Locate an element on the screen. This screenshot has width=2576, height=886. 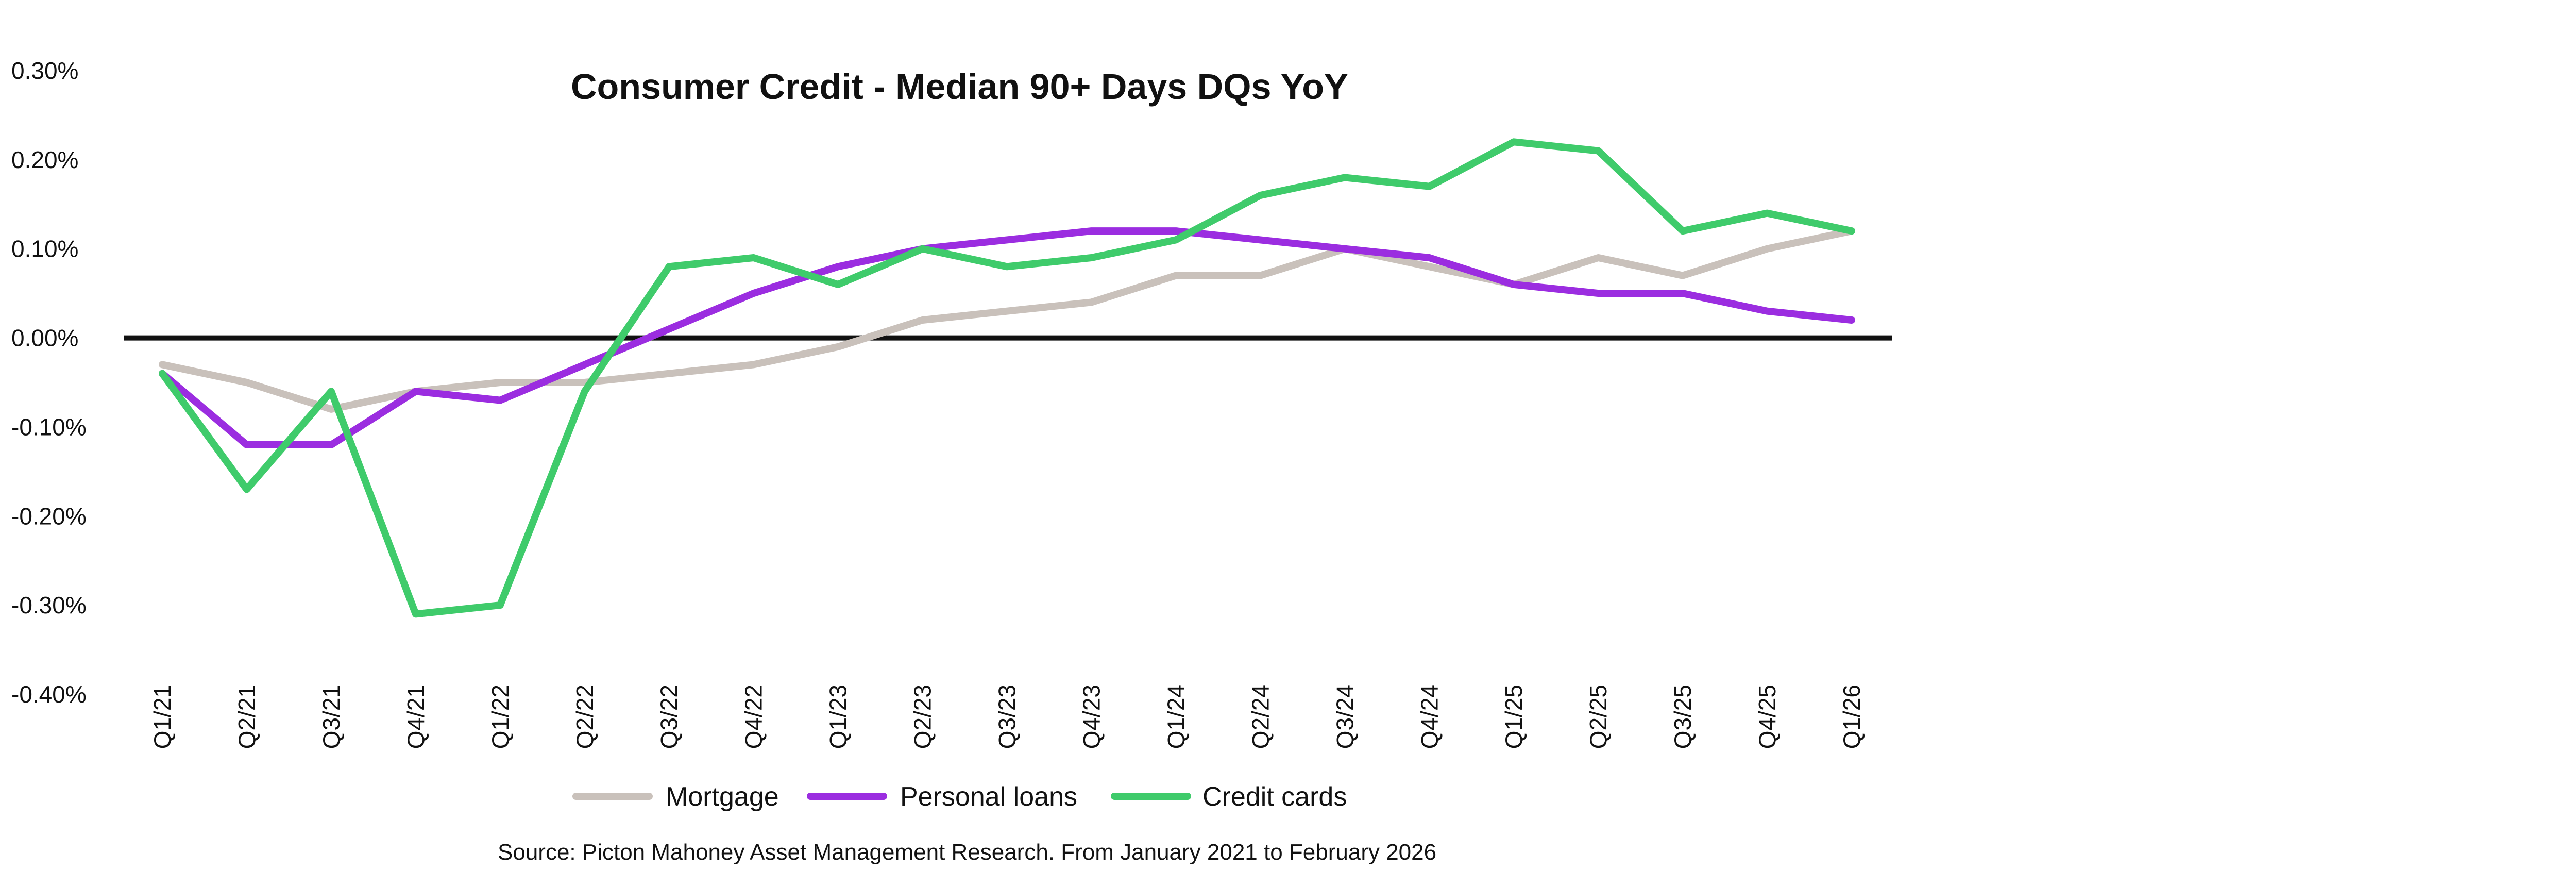
x-tick-label: Q4/23 is located at coordinates (1091, 716).